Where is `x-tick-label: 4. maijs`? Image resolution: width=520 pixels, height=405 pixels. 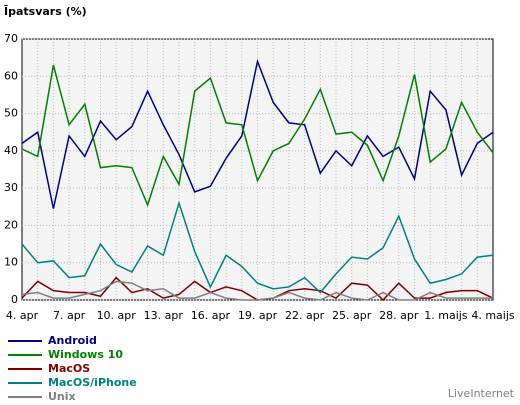 x-tick-label: 4. maijs is located at coordinates (493, 315).